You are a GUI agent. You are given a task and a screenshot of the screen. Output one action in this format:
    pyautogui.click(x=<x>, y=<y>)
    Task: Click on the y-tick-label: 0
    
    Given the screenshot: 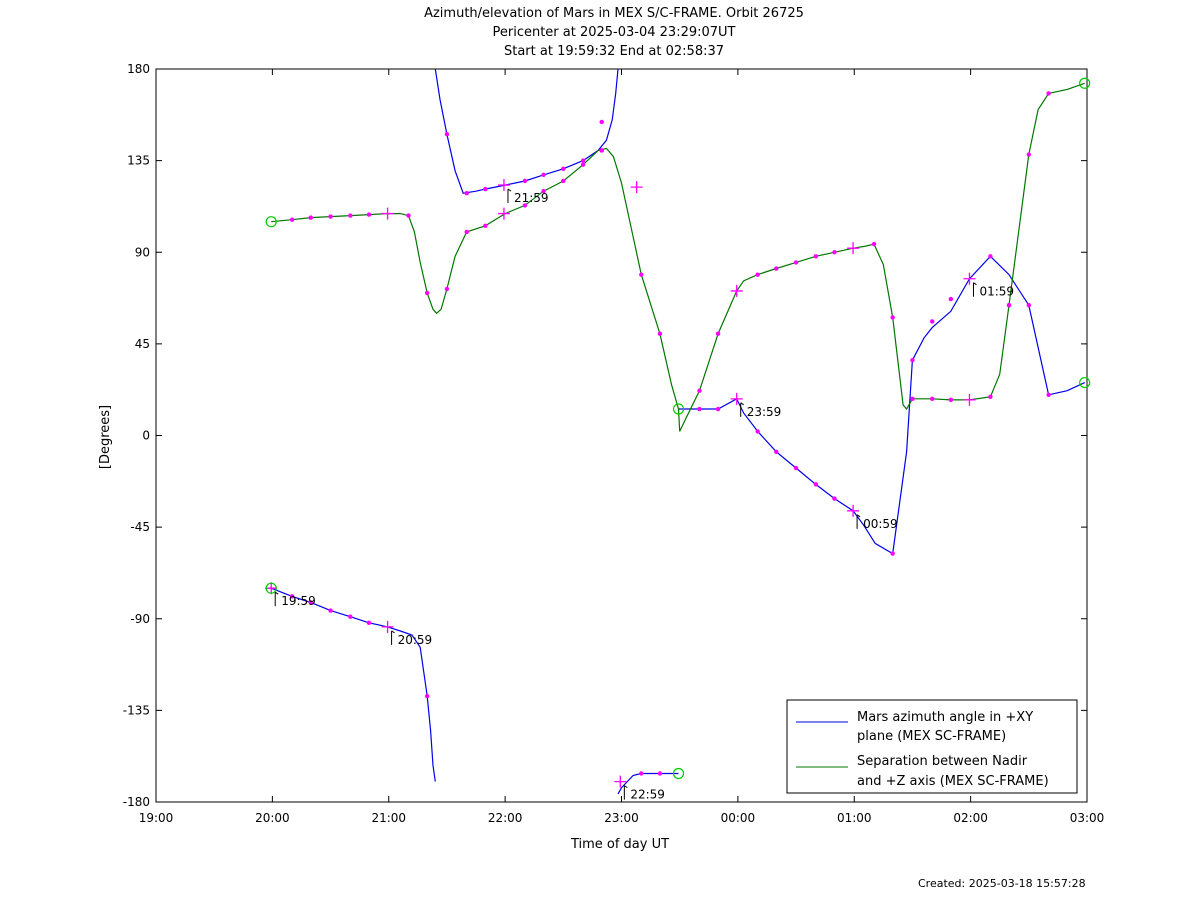 What is the action you would take?
    pyautogui.click(x=146, y=436)
    